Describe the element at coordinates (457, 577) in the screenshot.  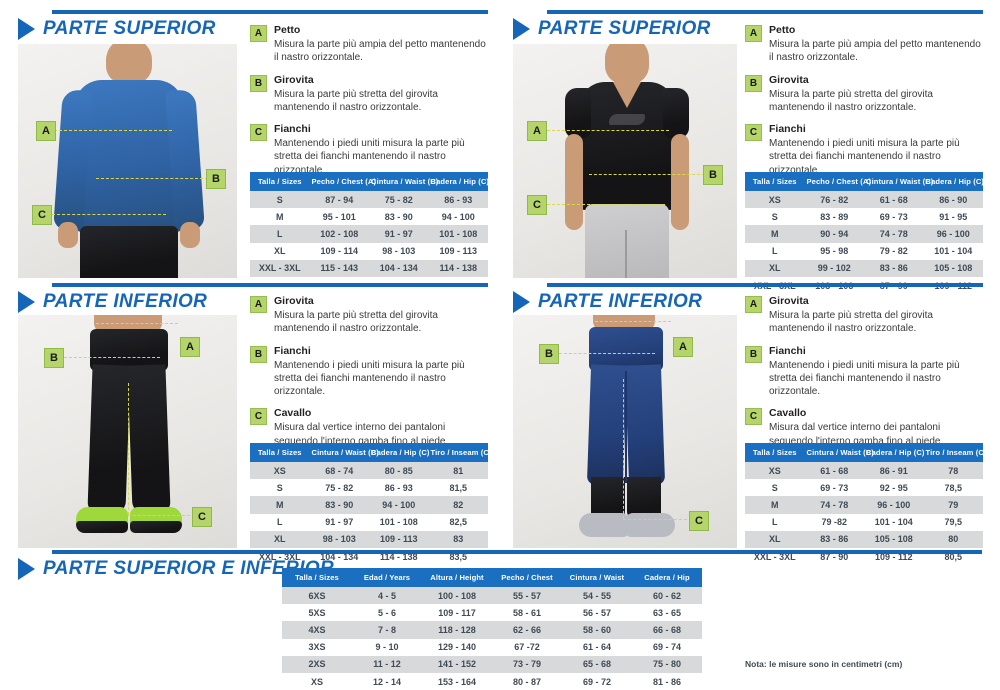
I see `column-header: Altura / Height` at that location.